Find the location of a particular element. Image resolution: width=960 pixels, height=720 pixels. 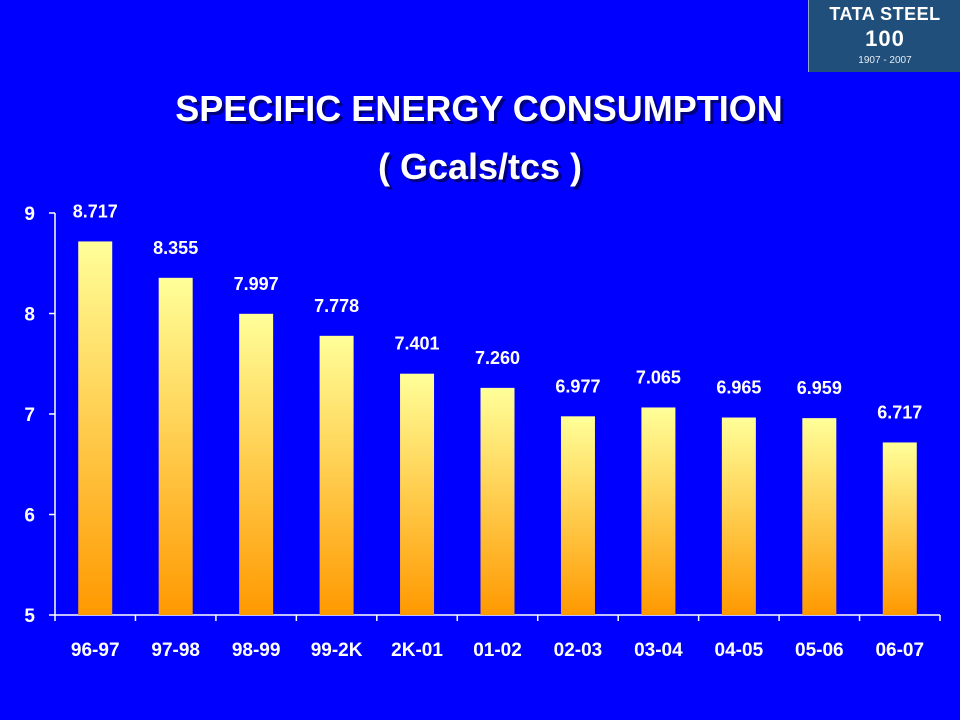

x-tick-label: 01-02 is located at coordinates (497, 650).